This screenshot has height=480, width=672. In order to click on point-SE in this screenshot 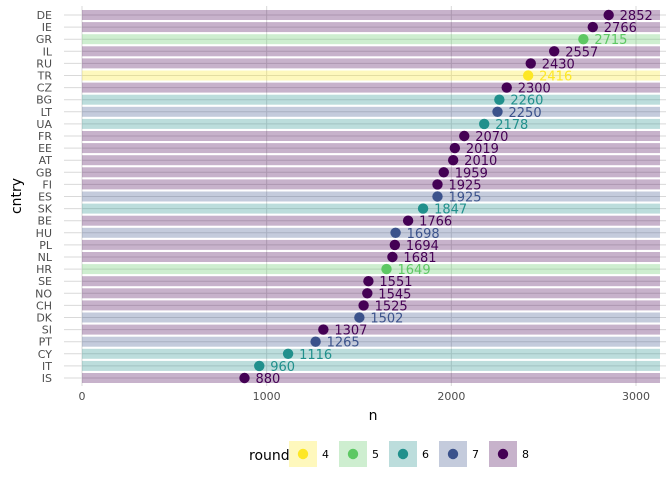, I will do `click(368, 281)`.